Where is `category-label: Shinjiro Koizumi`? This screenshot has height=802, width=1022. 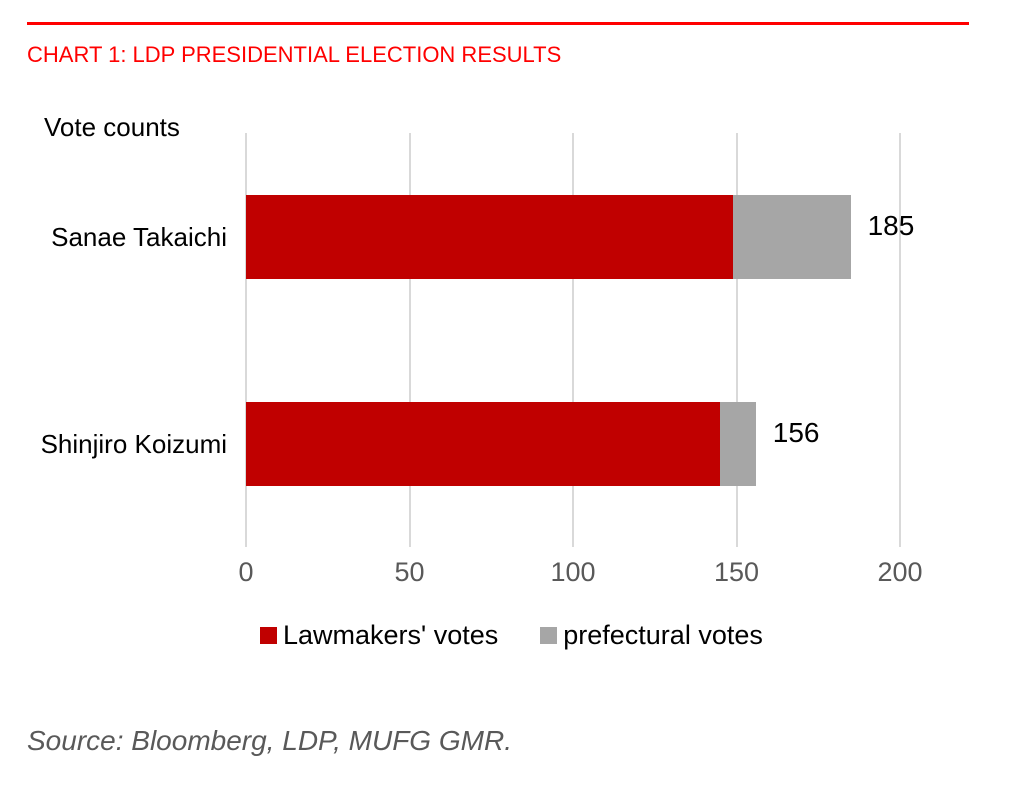
category-label: Shinjiro Koizumi is located at coordinates (133, 443).